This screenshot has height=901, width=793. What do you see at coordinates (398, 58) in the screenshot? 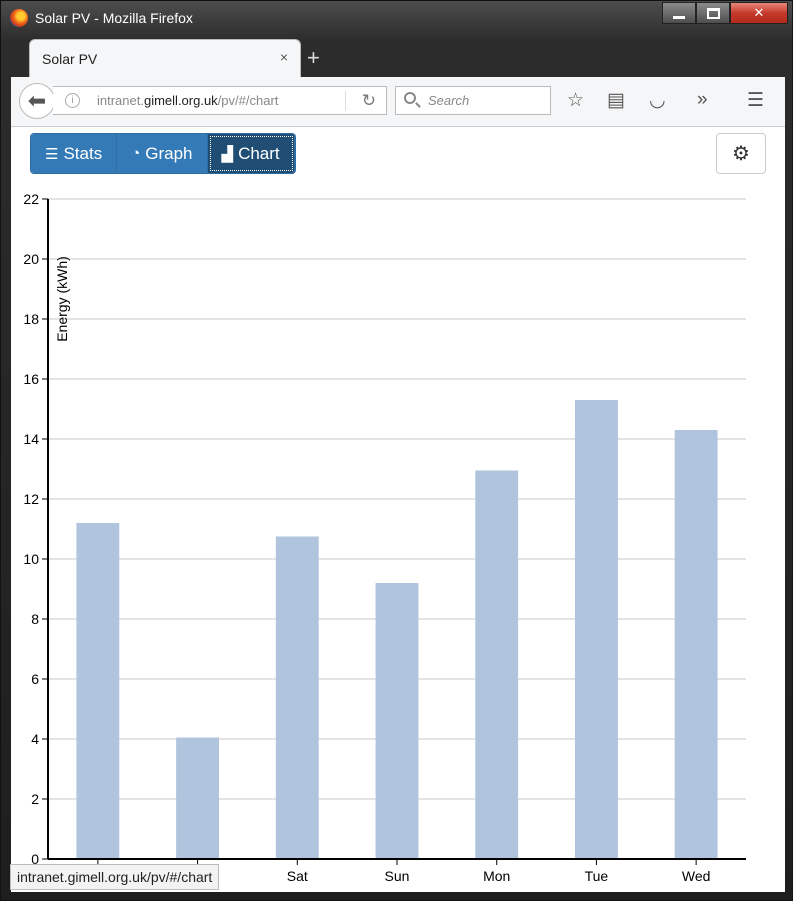
I see `tab-strip: Solar PV × +` at bounding box center [398, 58].